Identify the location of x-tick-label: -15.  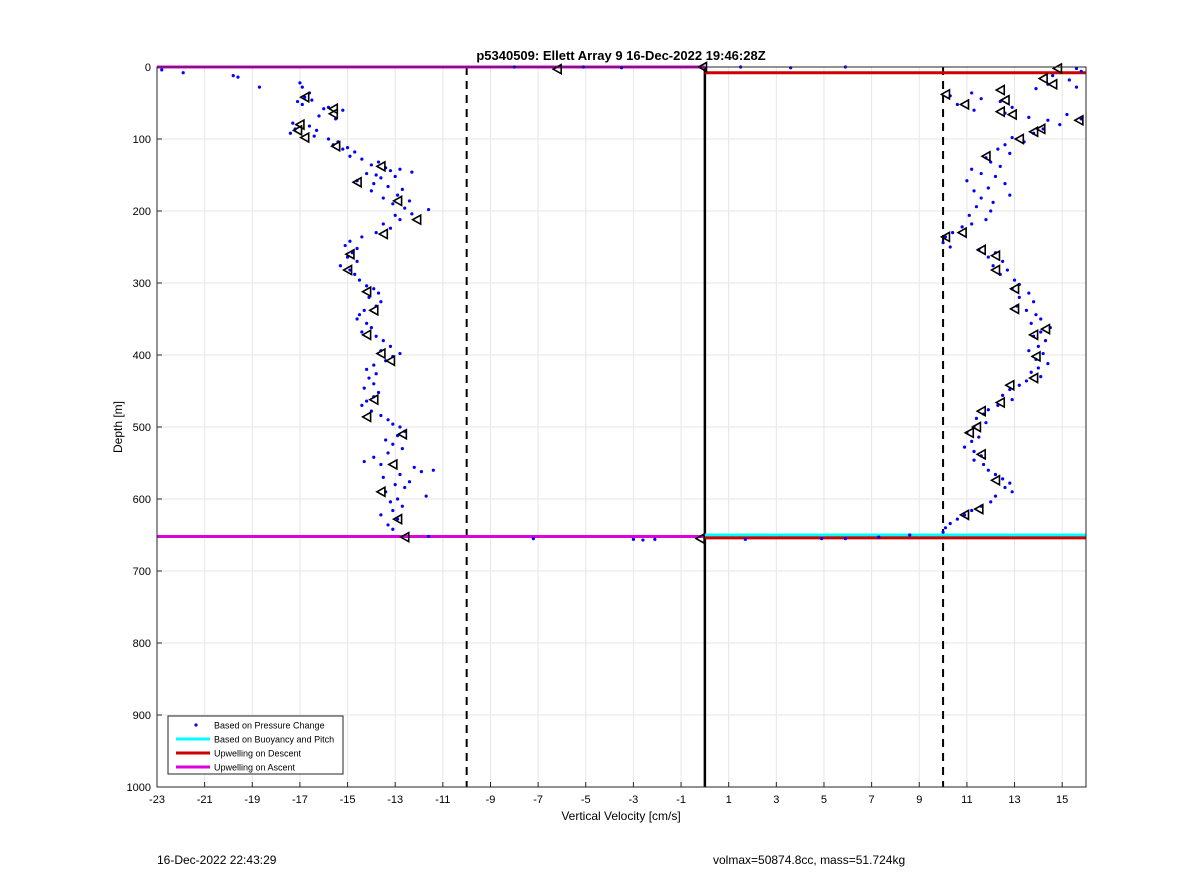
(348, 800).